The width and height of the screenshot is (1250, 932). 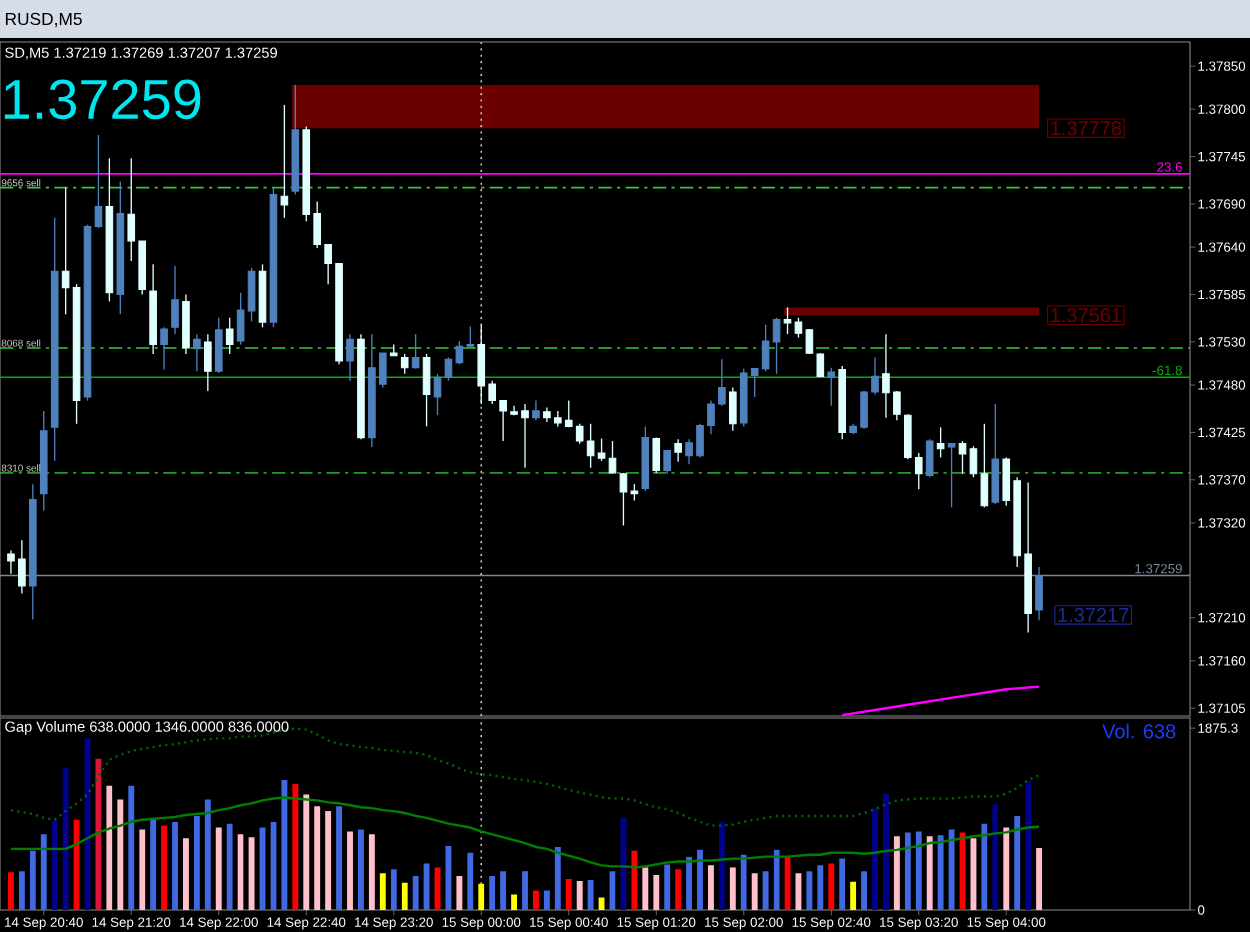 What do you see at coordinates (43, 20) in the screenshot?
I see `chart-title: RUSD,M5` at bounding box center [43, 20].